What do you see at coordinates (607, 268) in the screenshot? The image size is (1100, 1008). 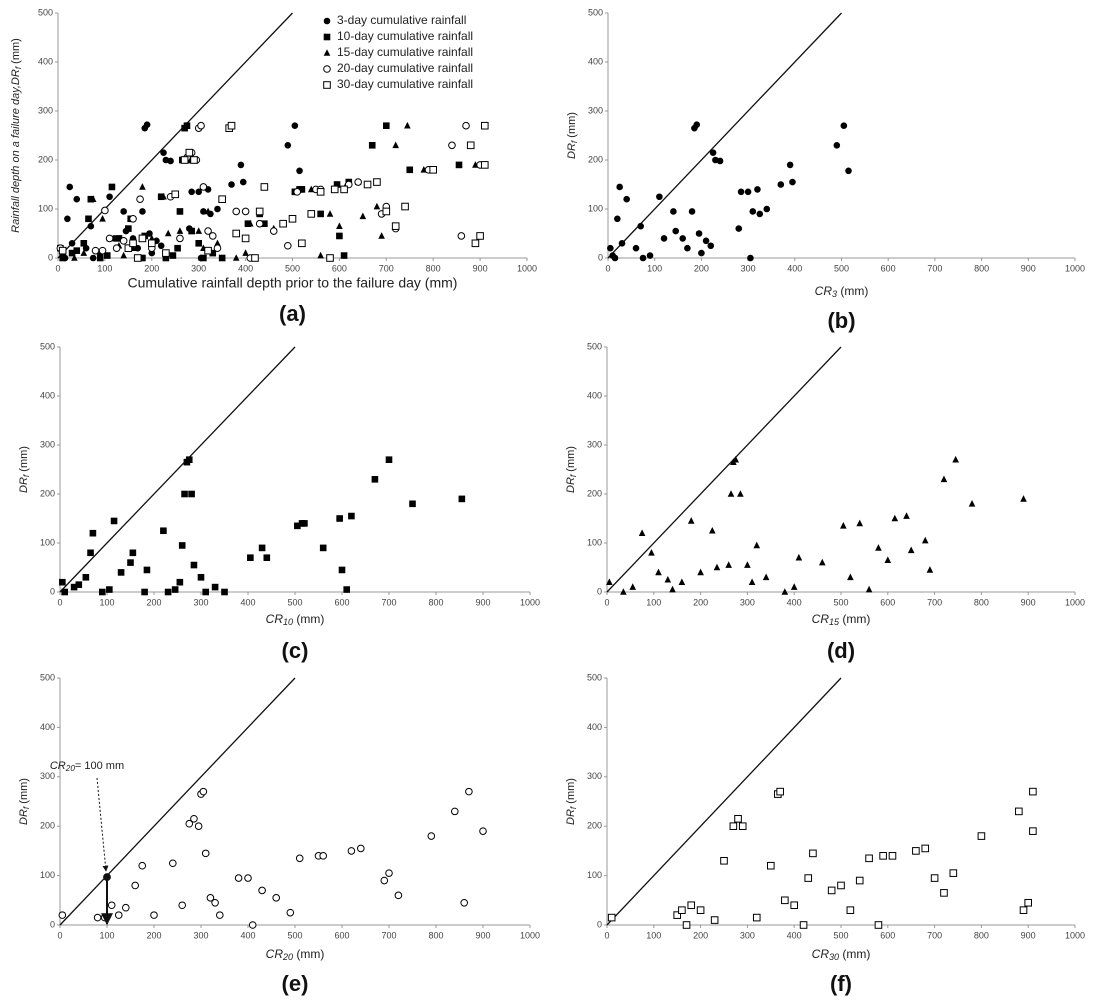 I see `x-tick-label: 0` at bounding box center [607, 268].